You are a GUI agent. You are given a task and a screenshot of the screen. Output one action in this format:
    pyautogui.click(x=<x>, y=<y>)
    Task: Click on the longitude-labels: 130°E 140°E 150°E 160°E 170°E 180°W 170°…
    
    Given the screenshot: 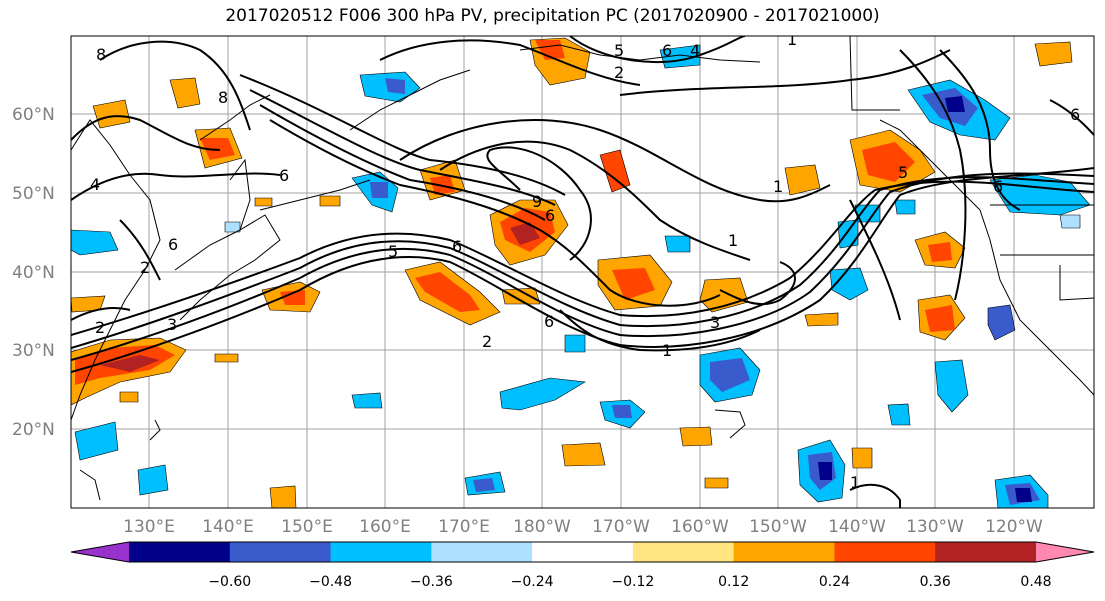 What is the action you would take?
    pyautogui.click(x=583, y=527)
    